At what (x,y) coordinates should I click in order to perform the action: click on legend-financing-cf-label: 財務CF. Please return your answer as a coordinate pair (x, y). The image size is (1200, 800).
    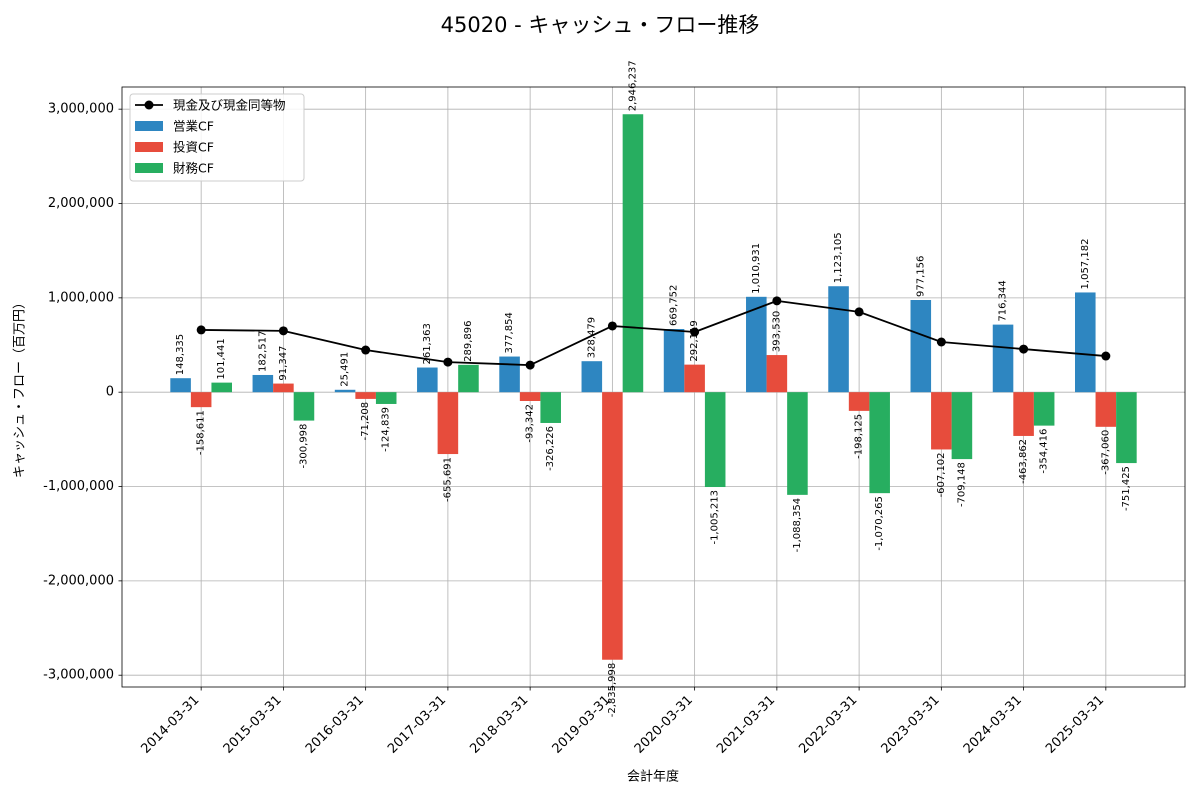
    Looking at the image, I should click on (193, 168).